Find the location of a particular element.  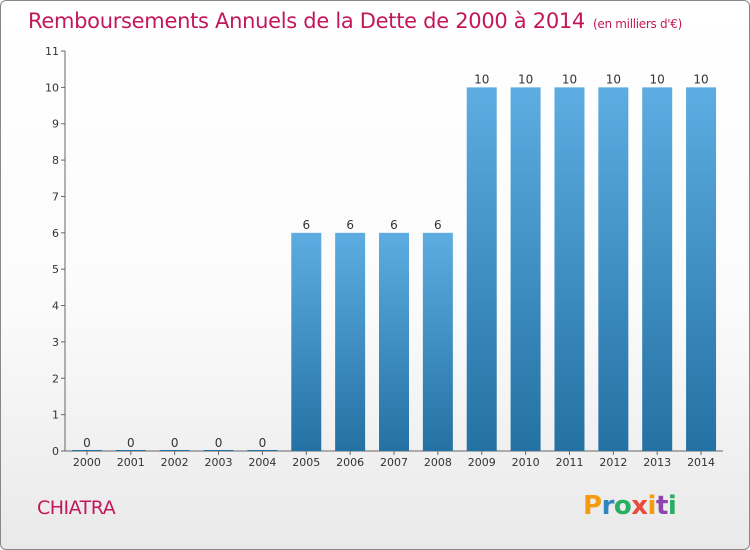

commune-name: CHIATRA is located at coordinates (76, 508).